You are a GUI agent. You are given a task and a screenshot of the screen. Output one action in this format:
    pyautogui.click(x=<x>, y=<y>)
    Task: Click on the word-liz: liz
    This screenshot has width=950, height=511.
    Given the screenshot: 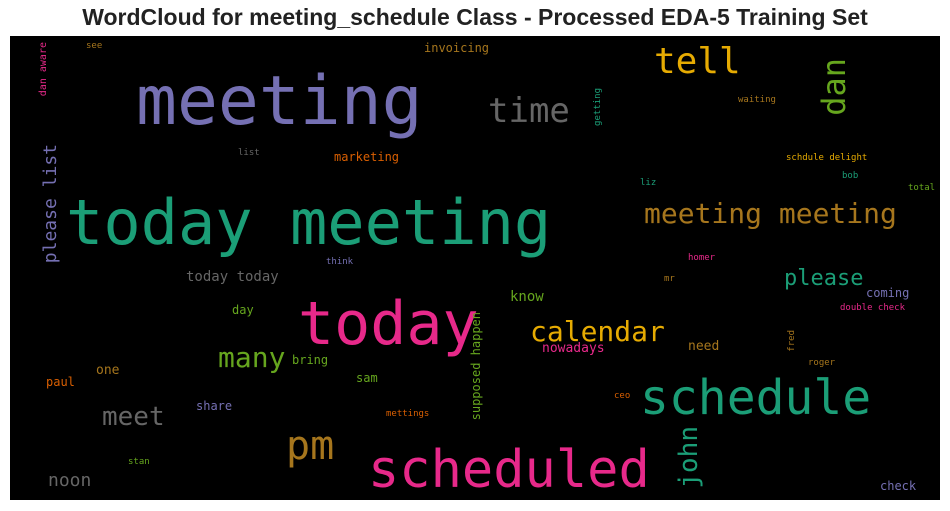 What is the action you would take?
    pyautogui.click(x=648, y=183)
    